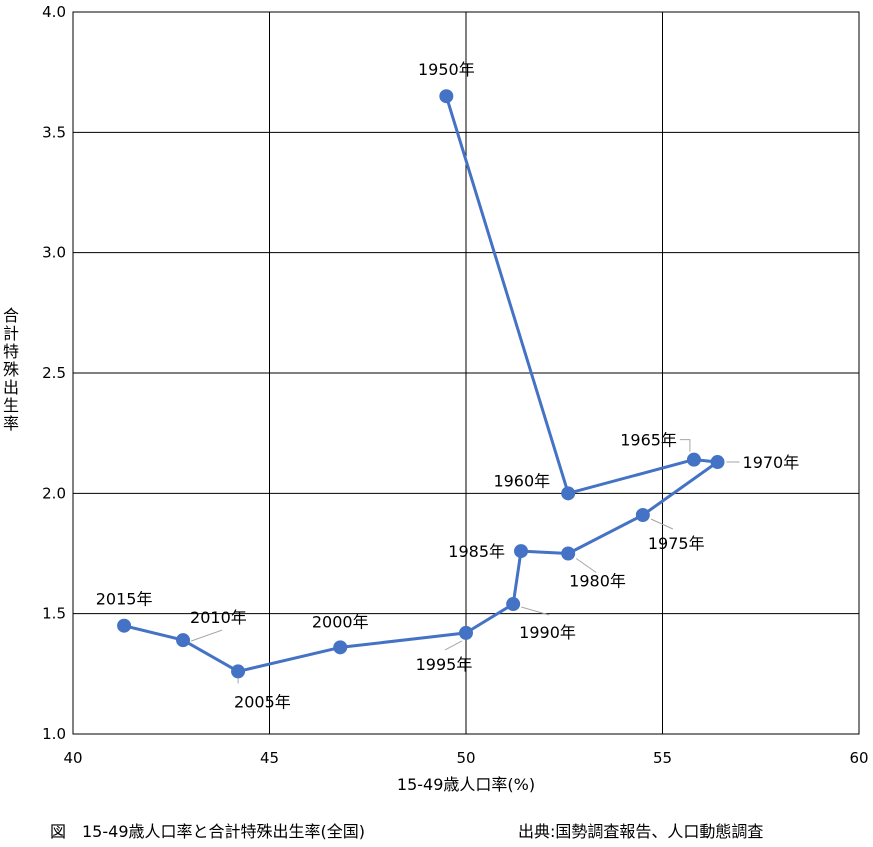 This screenshot has width=873, height=847. Describe the element at coordinates (476, 551) in the screenshot. I see `data-label: 1985年` at that location.